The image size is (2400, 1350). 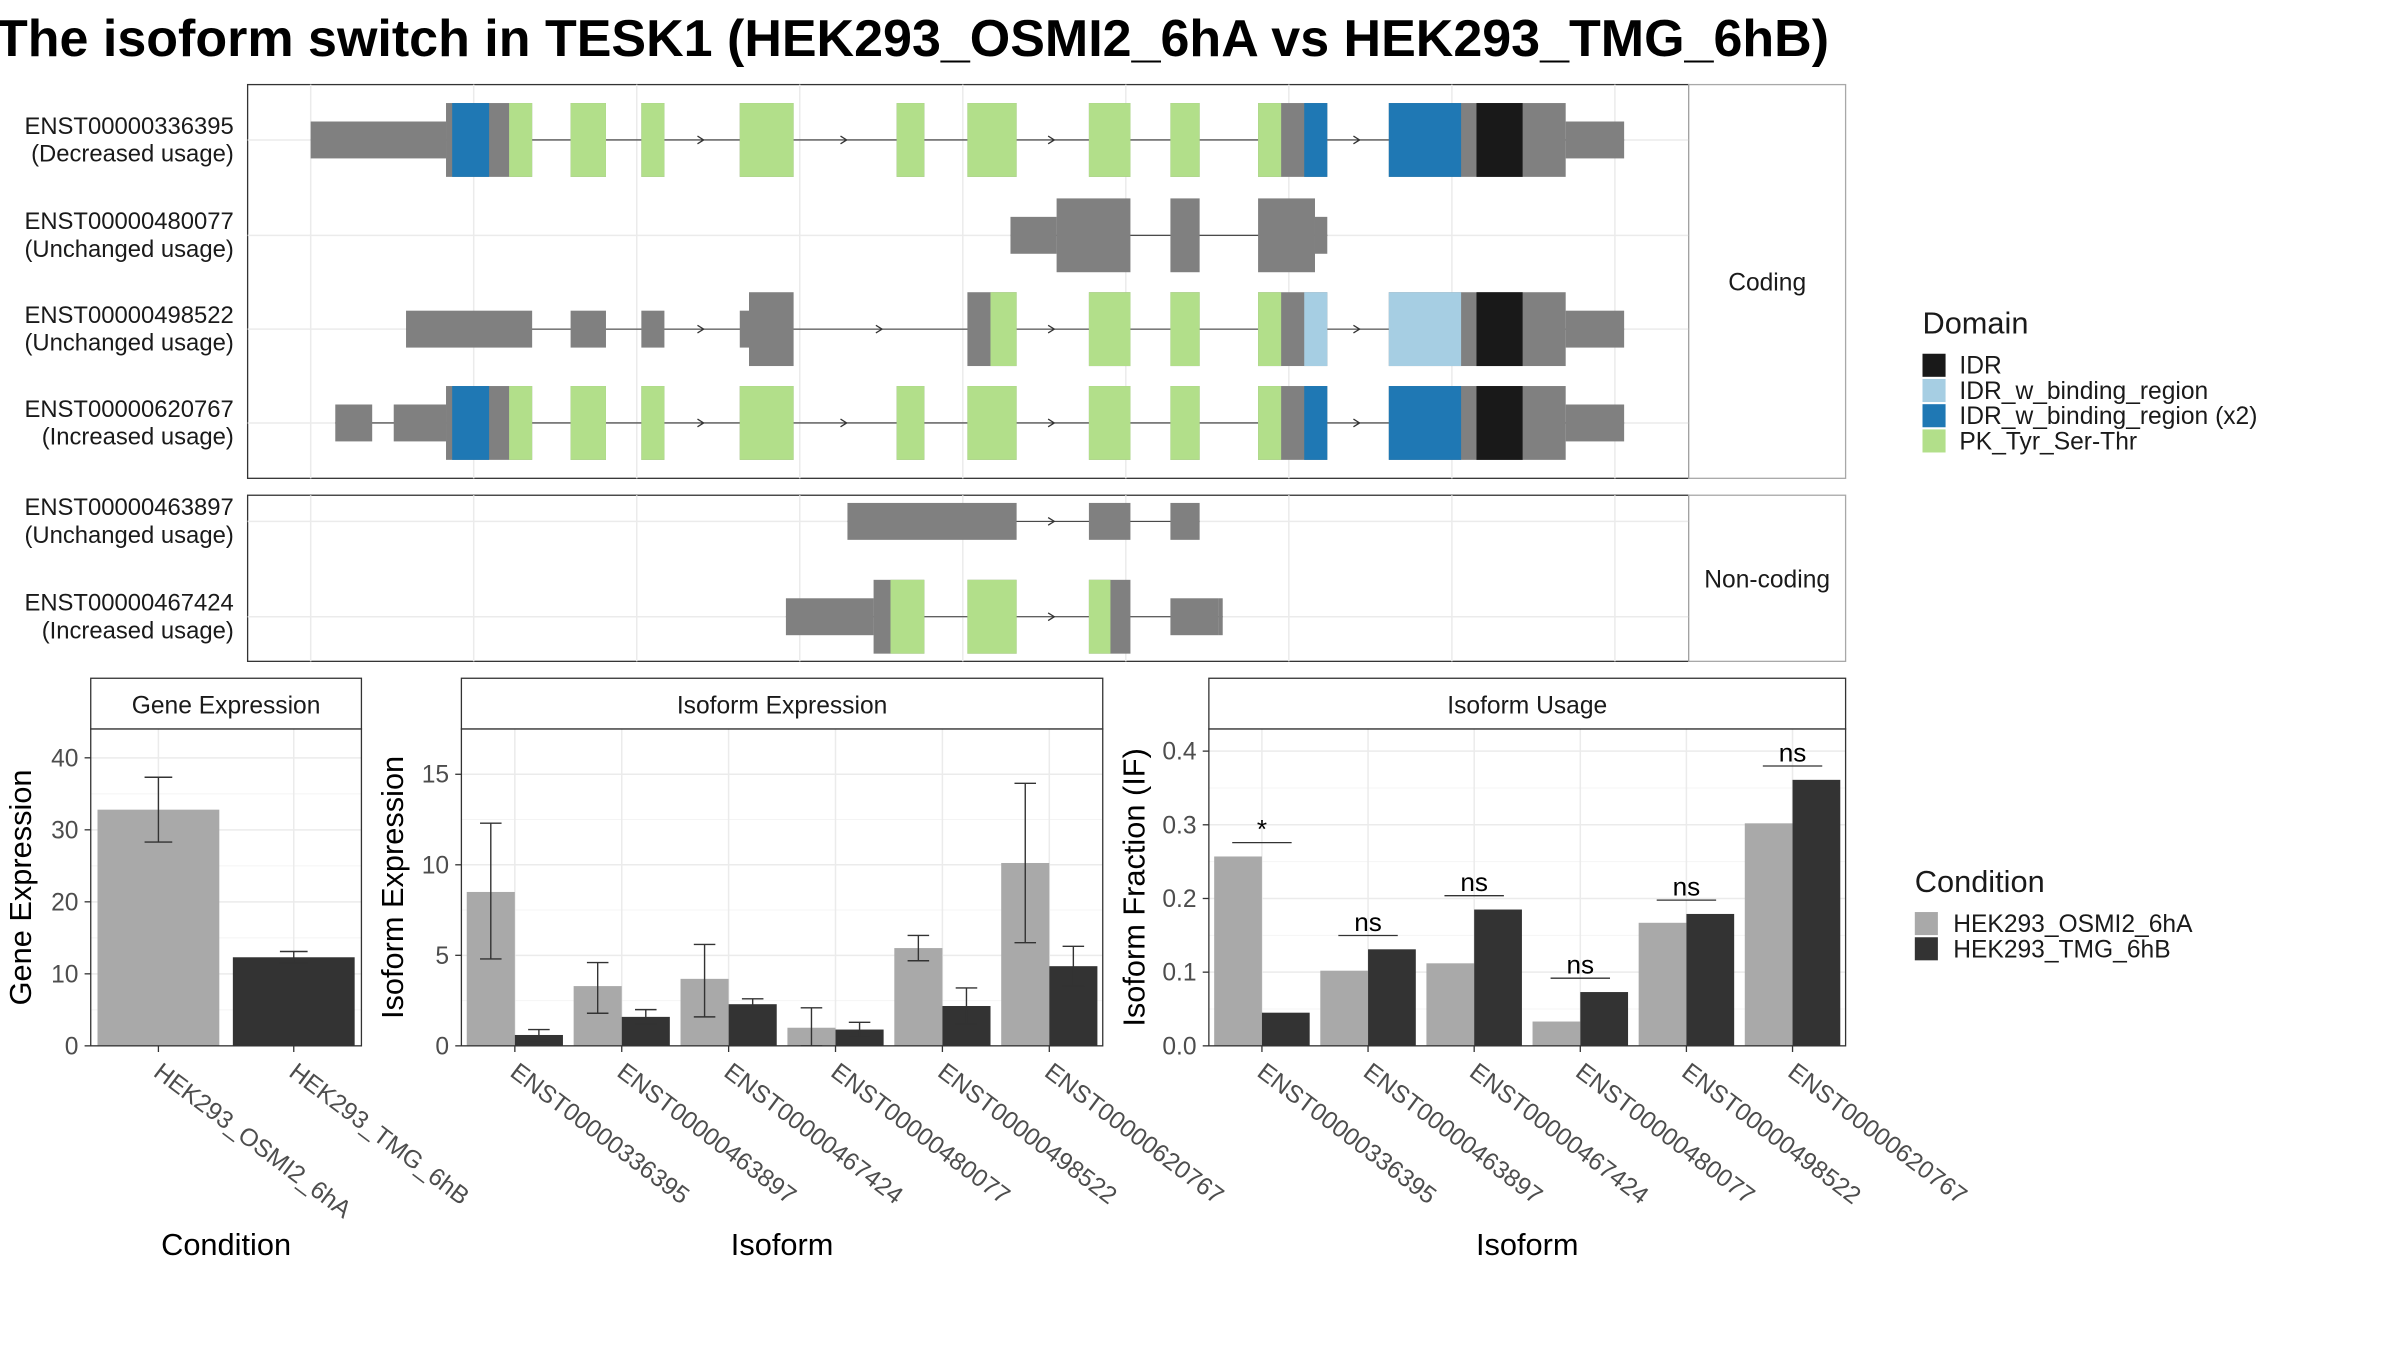 What do you see at coordinates (2108, 416) in the screenshot?
I see `domain-legend-label: IDR_w_binding_region (x2)` at bounding box center [2108, 416].